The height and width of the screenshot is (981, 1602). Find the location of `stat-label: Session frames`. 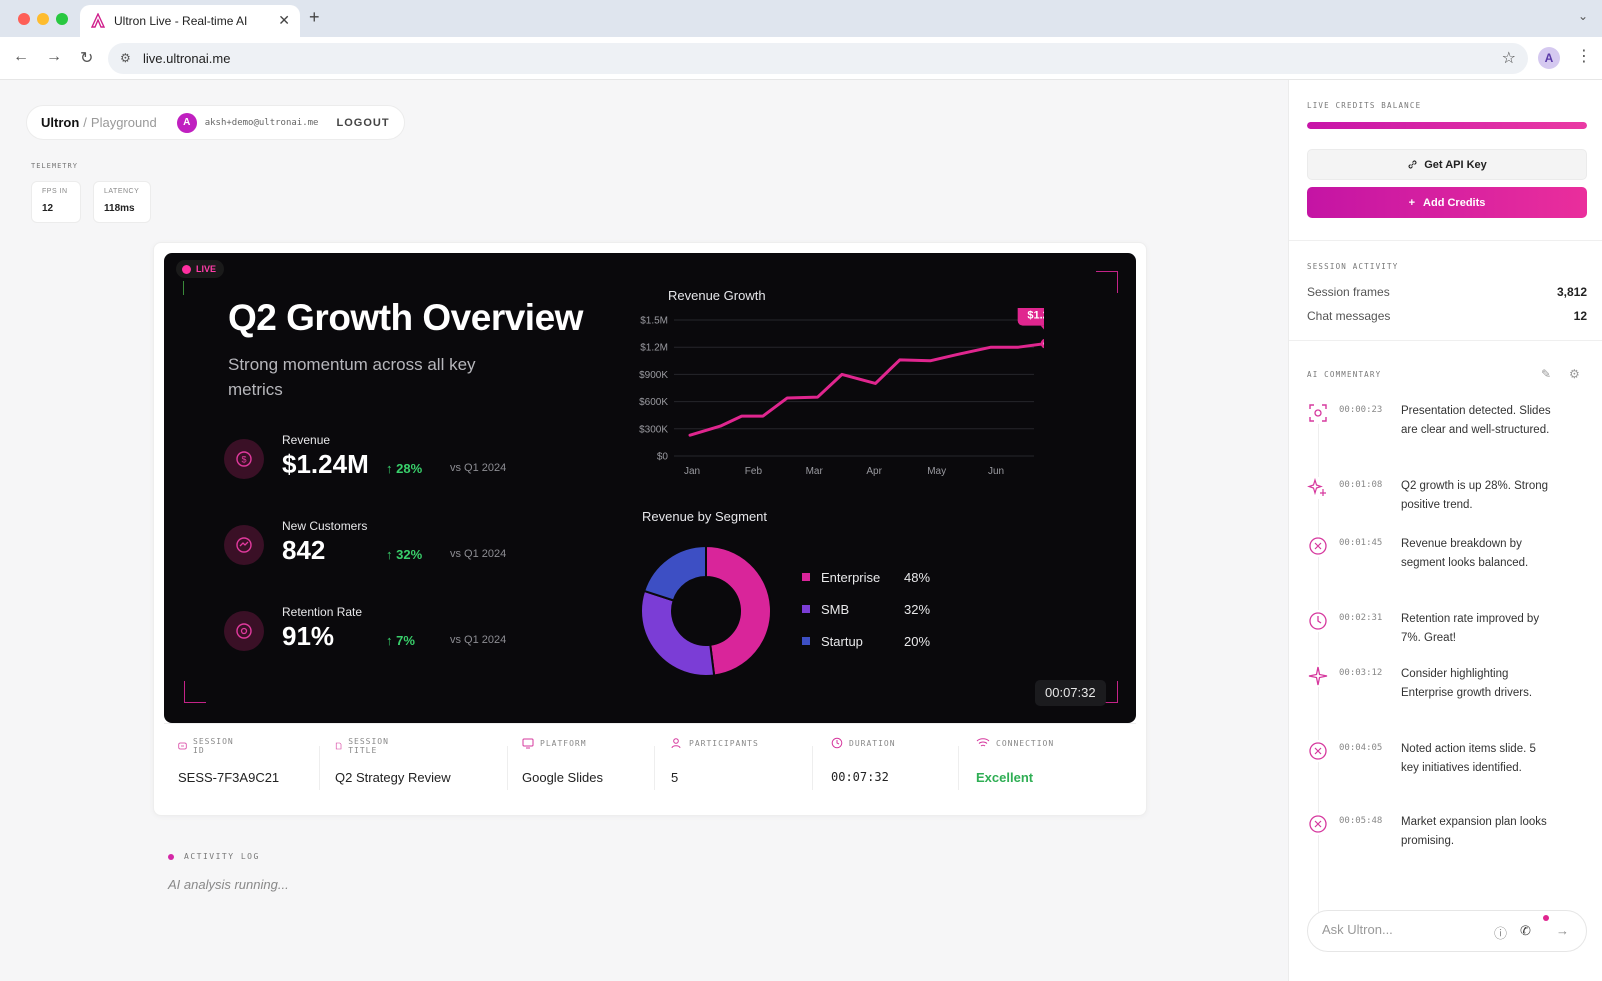

stat-label: Session frames is located at coordinates (1348, 292).